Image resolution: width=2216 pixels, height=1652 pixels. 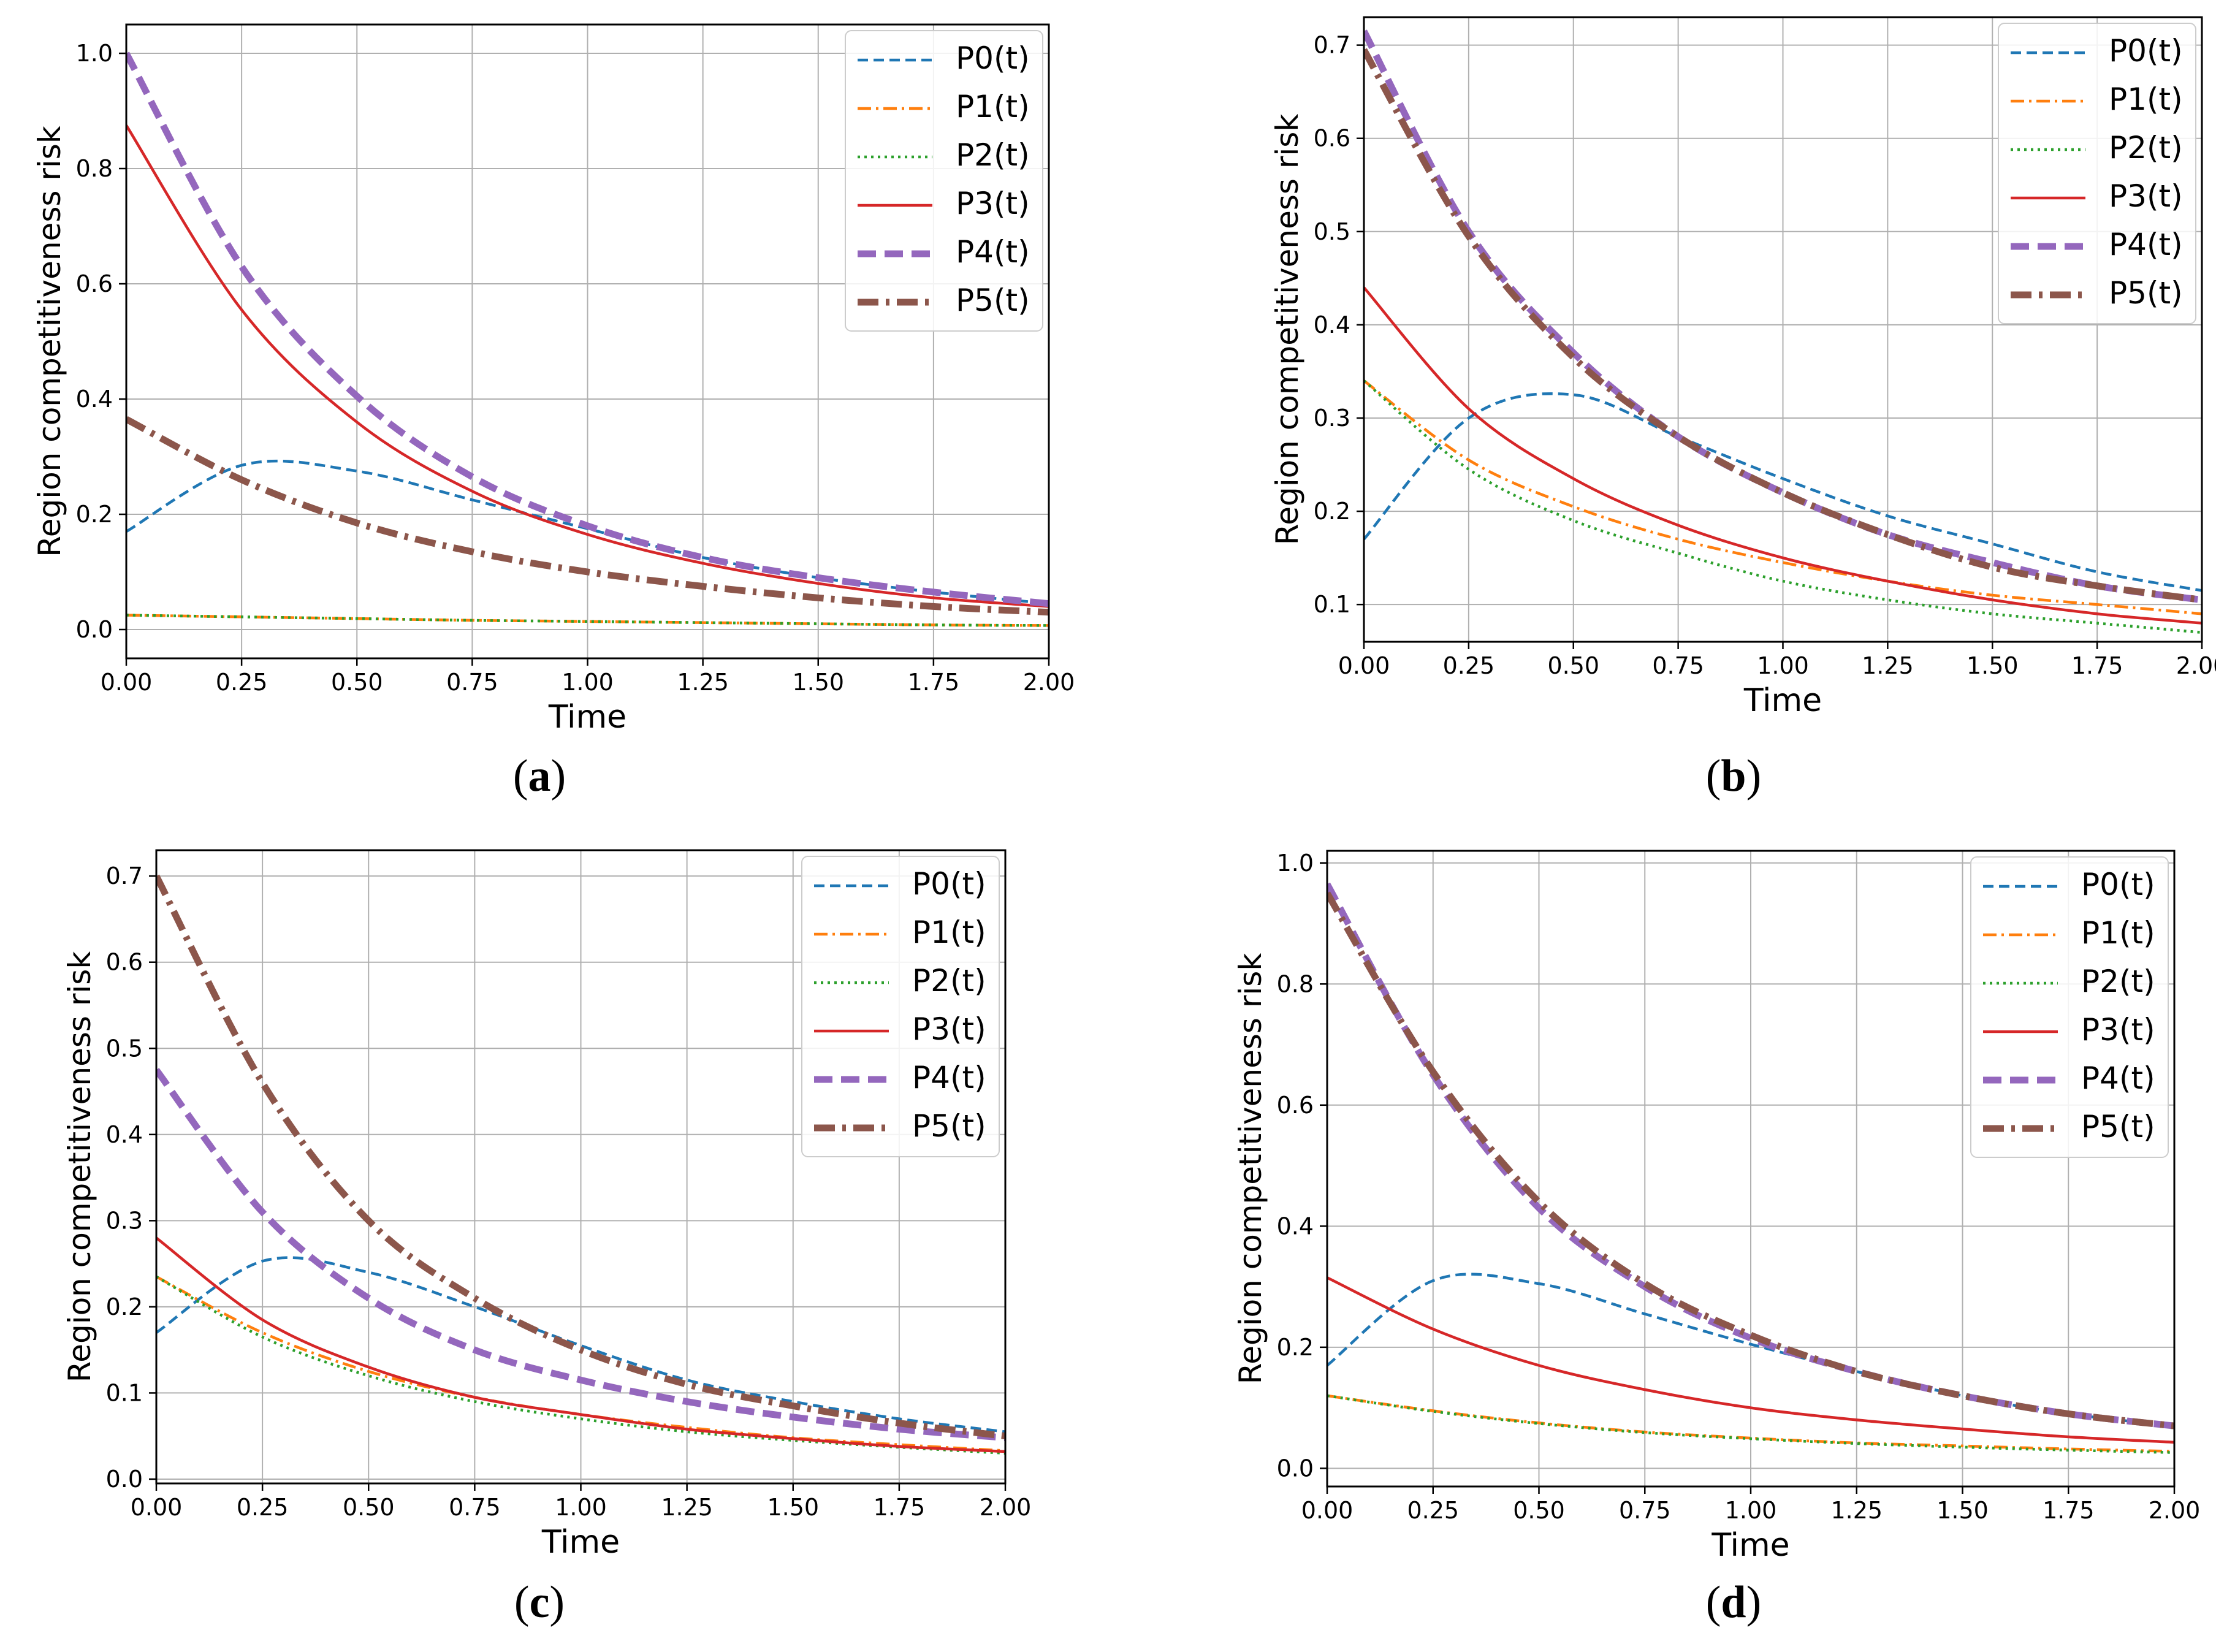 I want to click on y-axis: 0.1 0.2 0.3 0.4 0.5 0.6 0.7, so click(x=1758, y=325).